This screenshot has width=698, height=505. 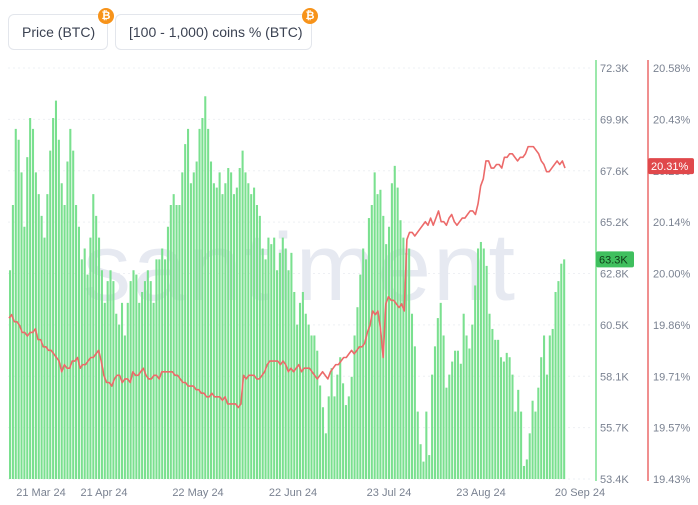 What do you see at coordinates (614, 480) in the screenshot?
I see `price-axis-tick: 53.4K` at bounding box center [614, 480].